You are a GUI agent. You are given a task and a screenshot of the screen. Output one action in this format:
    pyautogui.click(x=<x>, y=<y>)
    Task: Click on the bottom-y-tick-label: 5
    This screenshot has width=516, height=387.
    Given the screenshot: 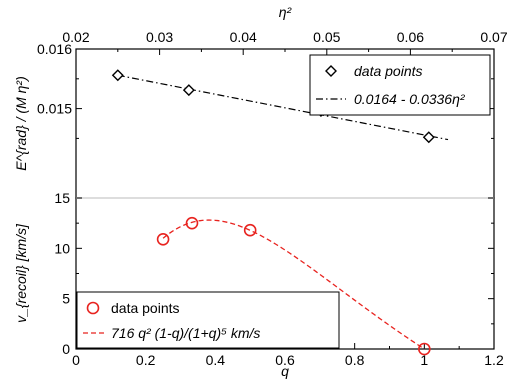 What is the action you would take?
    pyautogui.click(x=66, y=299)
    